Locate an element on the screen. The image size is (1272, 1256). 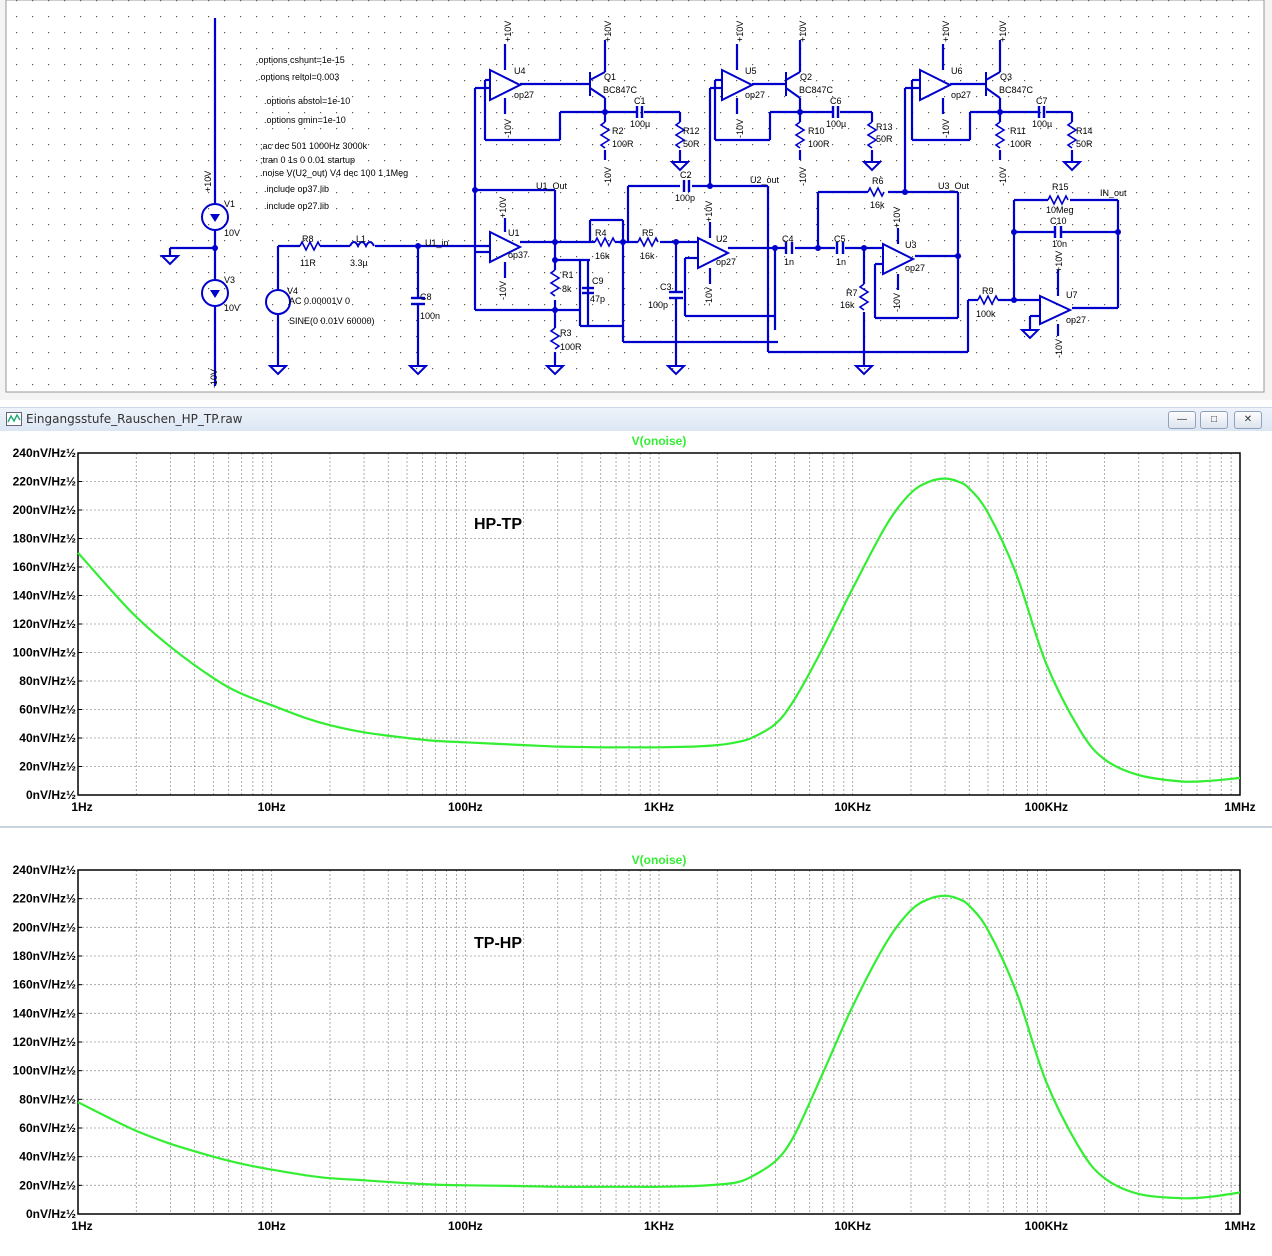
maximize-button: □ is located at coordinates (1214, 420).